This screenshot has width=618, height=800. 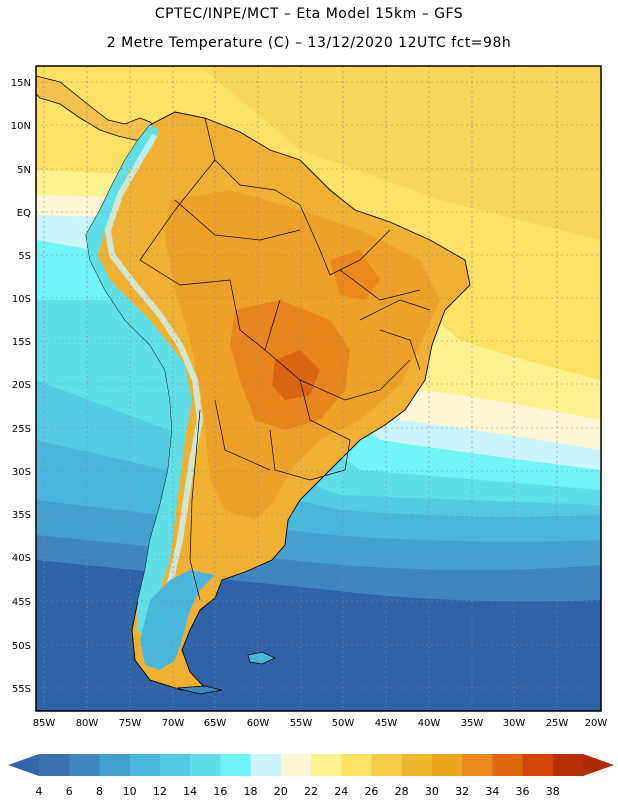 I want to click on colorbar-tick-label: 22, so click(x=311, y=791).